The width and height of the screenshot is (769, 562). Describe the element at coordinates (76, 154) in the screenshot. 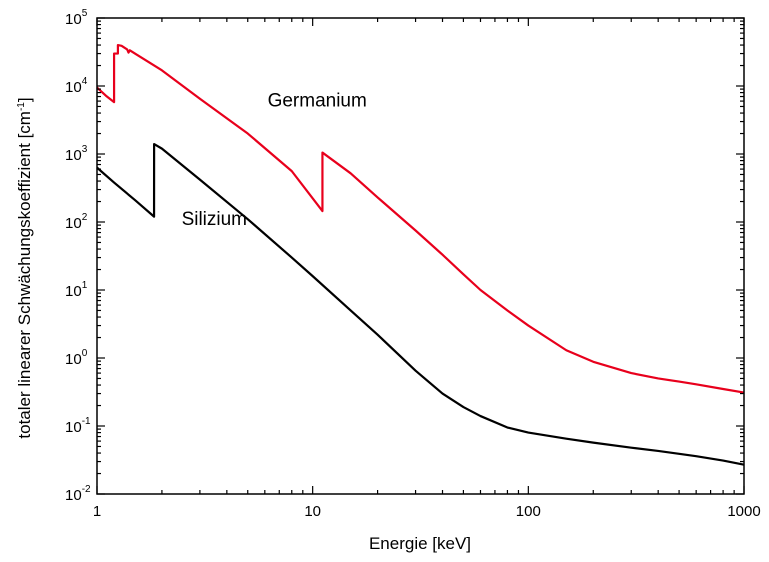

I see `y-tick-label: 10³` at that location.